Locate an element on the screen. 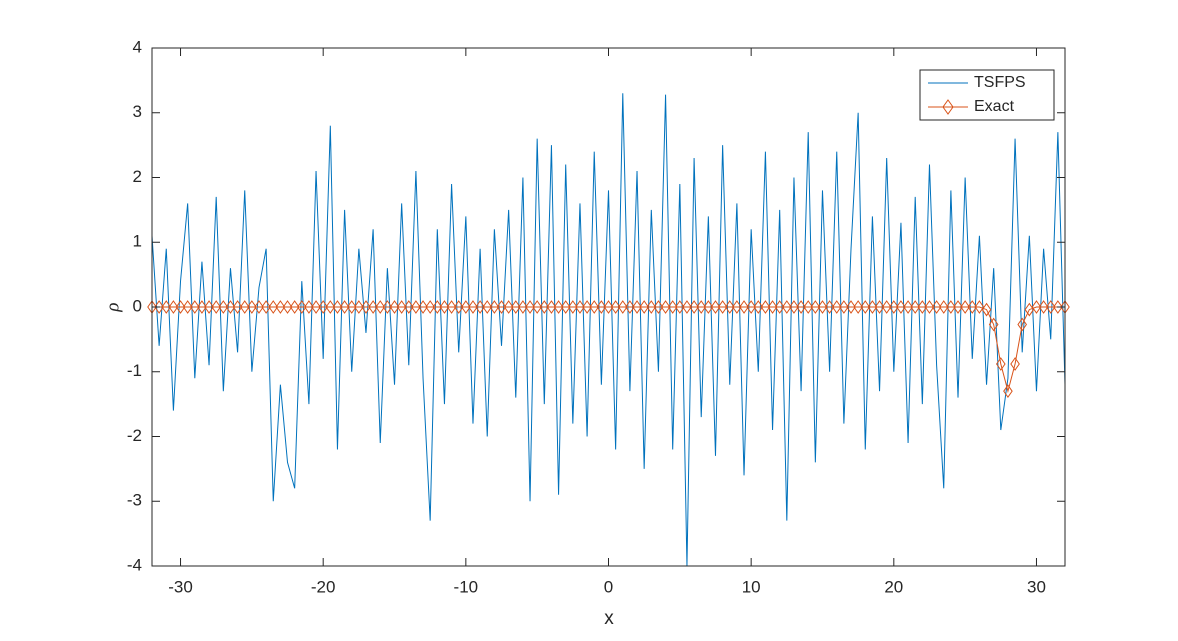 The height and width of the screenshot is (641, 1178). legend-box is located at coordinates (987, 95).